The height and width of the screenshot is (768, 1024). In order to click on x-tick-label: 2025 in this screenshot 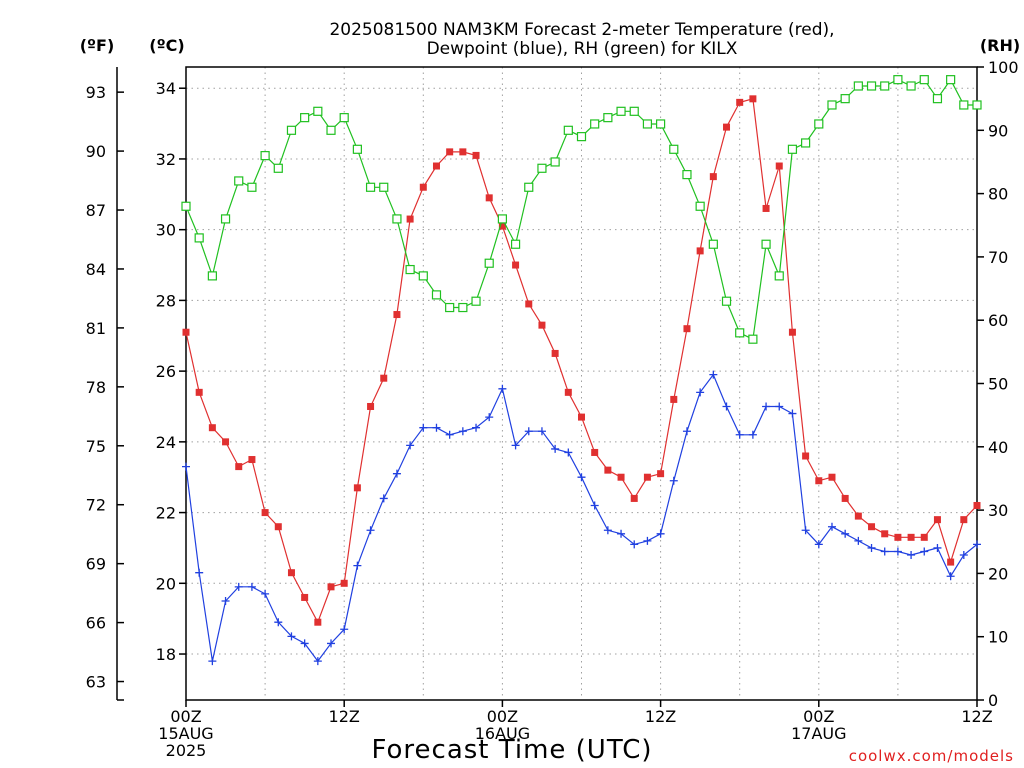, I will do `click(186, 750)`.